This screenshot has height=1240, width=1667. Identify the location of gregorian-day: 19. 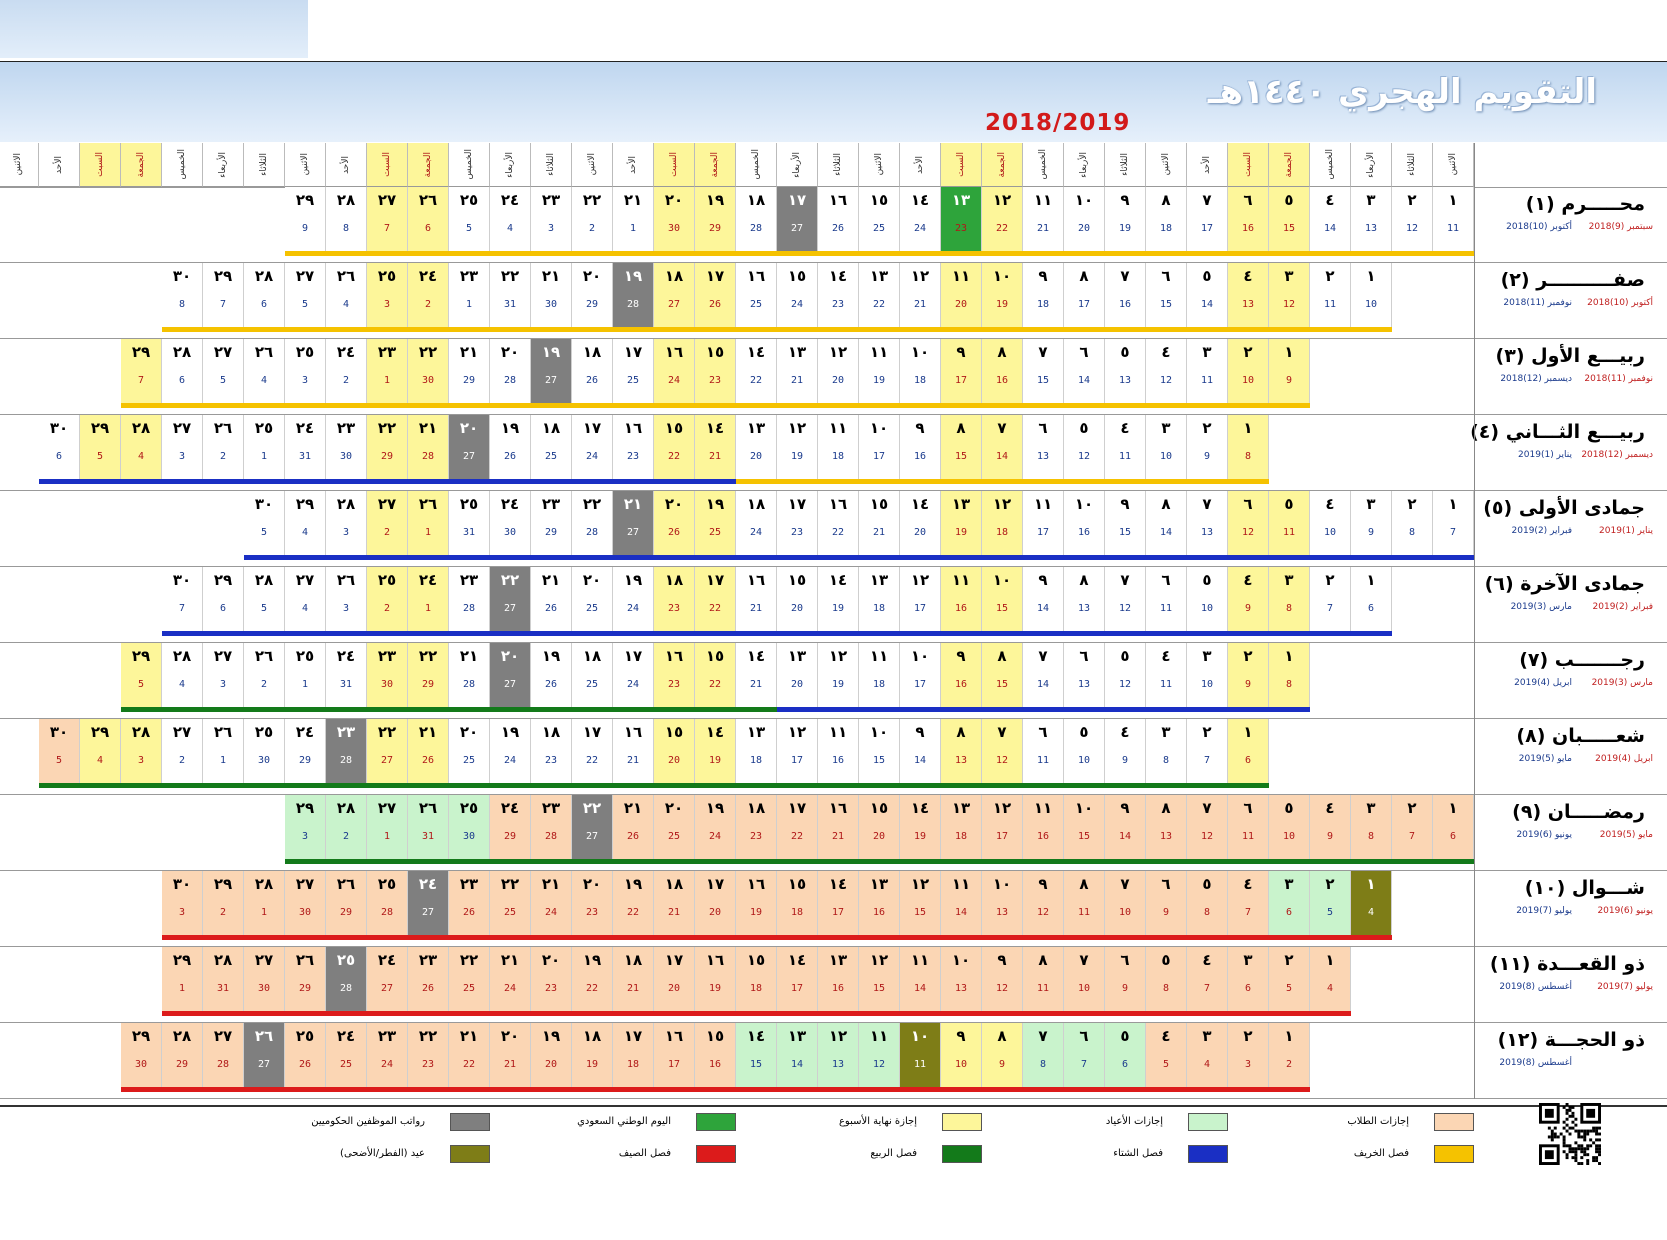
(797, 456).